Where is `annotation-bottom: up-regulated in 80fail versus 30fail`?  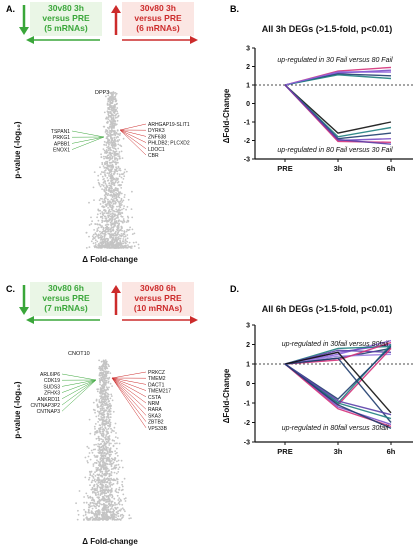 annotation-bottom: up-regulated in 80fail versus 30fail is located at coordinates (335, 428).